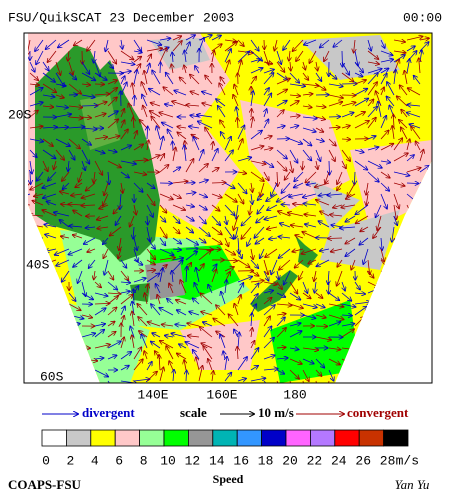  Describe the element at coordinates (407, 460) in the screenshot. I see `colorbar-unit: m/s` at that location.